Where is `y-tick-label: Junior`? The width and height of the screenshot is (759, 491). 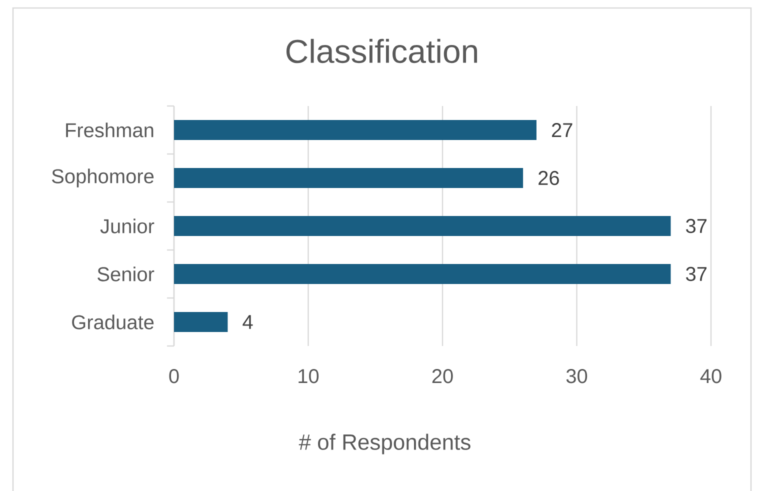 y-tick-label: Junior is located at coordinates (127, 226).